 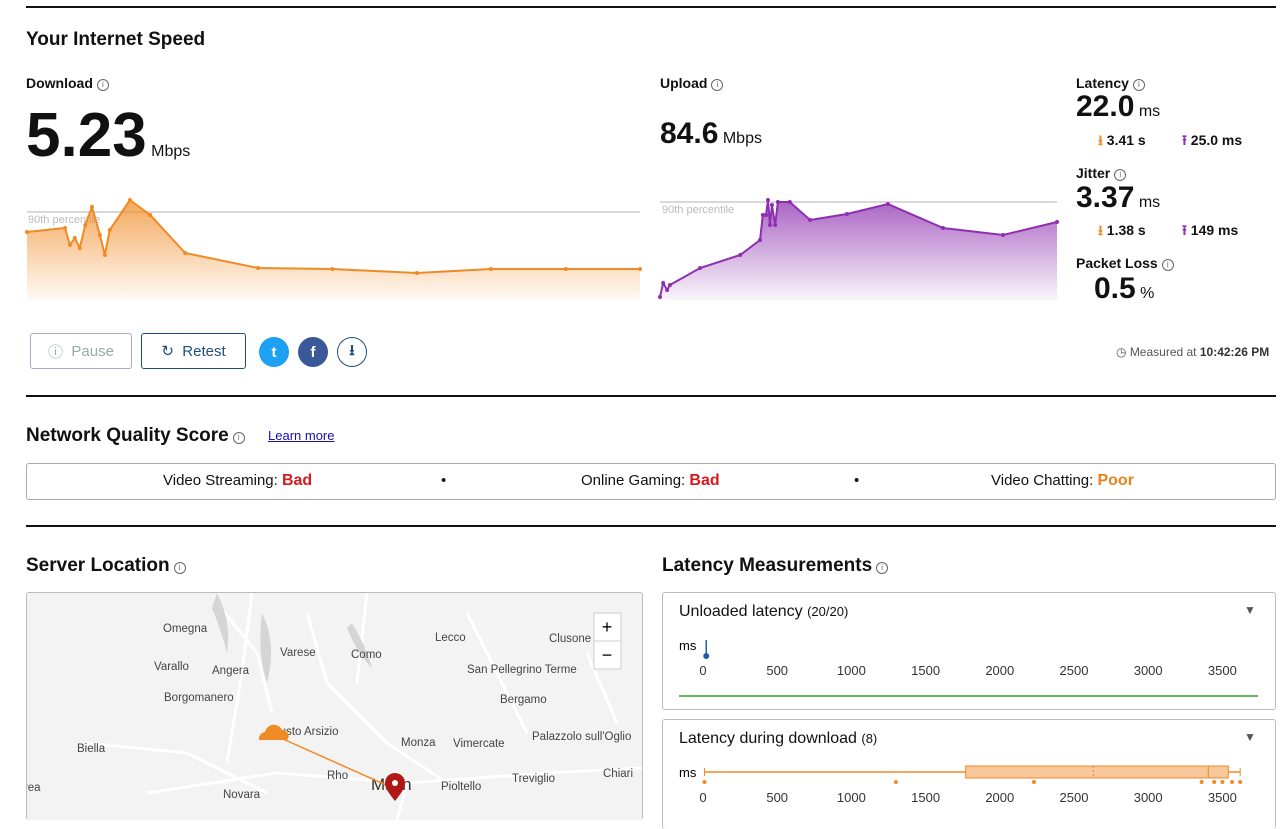 I want to click on quality-box, so click(x=651, y=481).